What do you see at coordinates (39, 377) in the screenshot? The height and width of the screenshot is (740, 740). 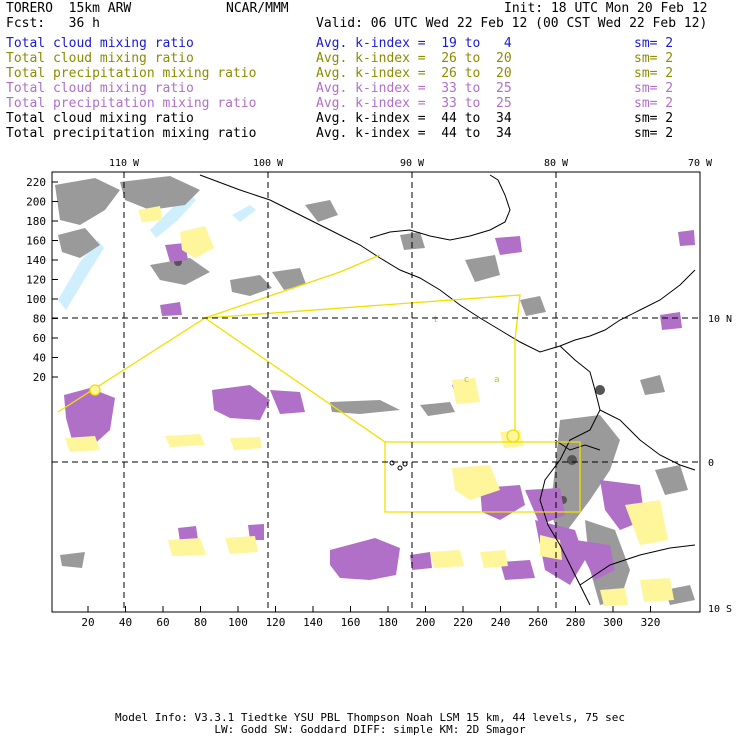 I see `y-tick-label: 20` at bounding box center [39, 377].